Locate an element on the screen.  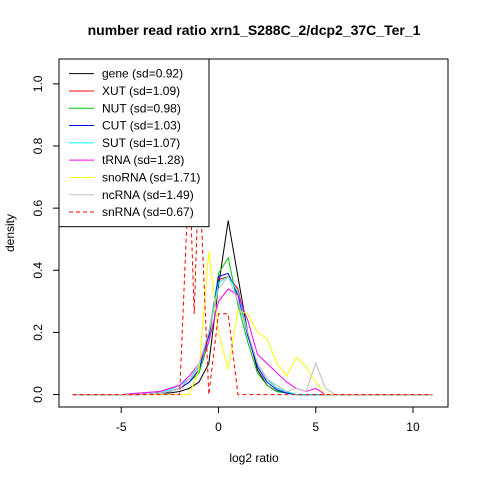
y-axis: 0.0 0.2 0.4 0.6 0.8 1.0 is located at coordinates (45, 239).